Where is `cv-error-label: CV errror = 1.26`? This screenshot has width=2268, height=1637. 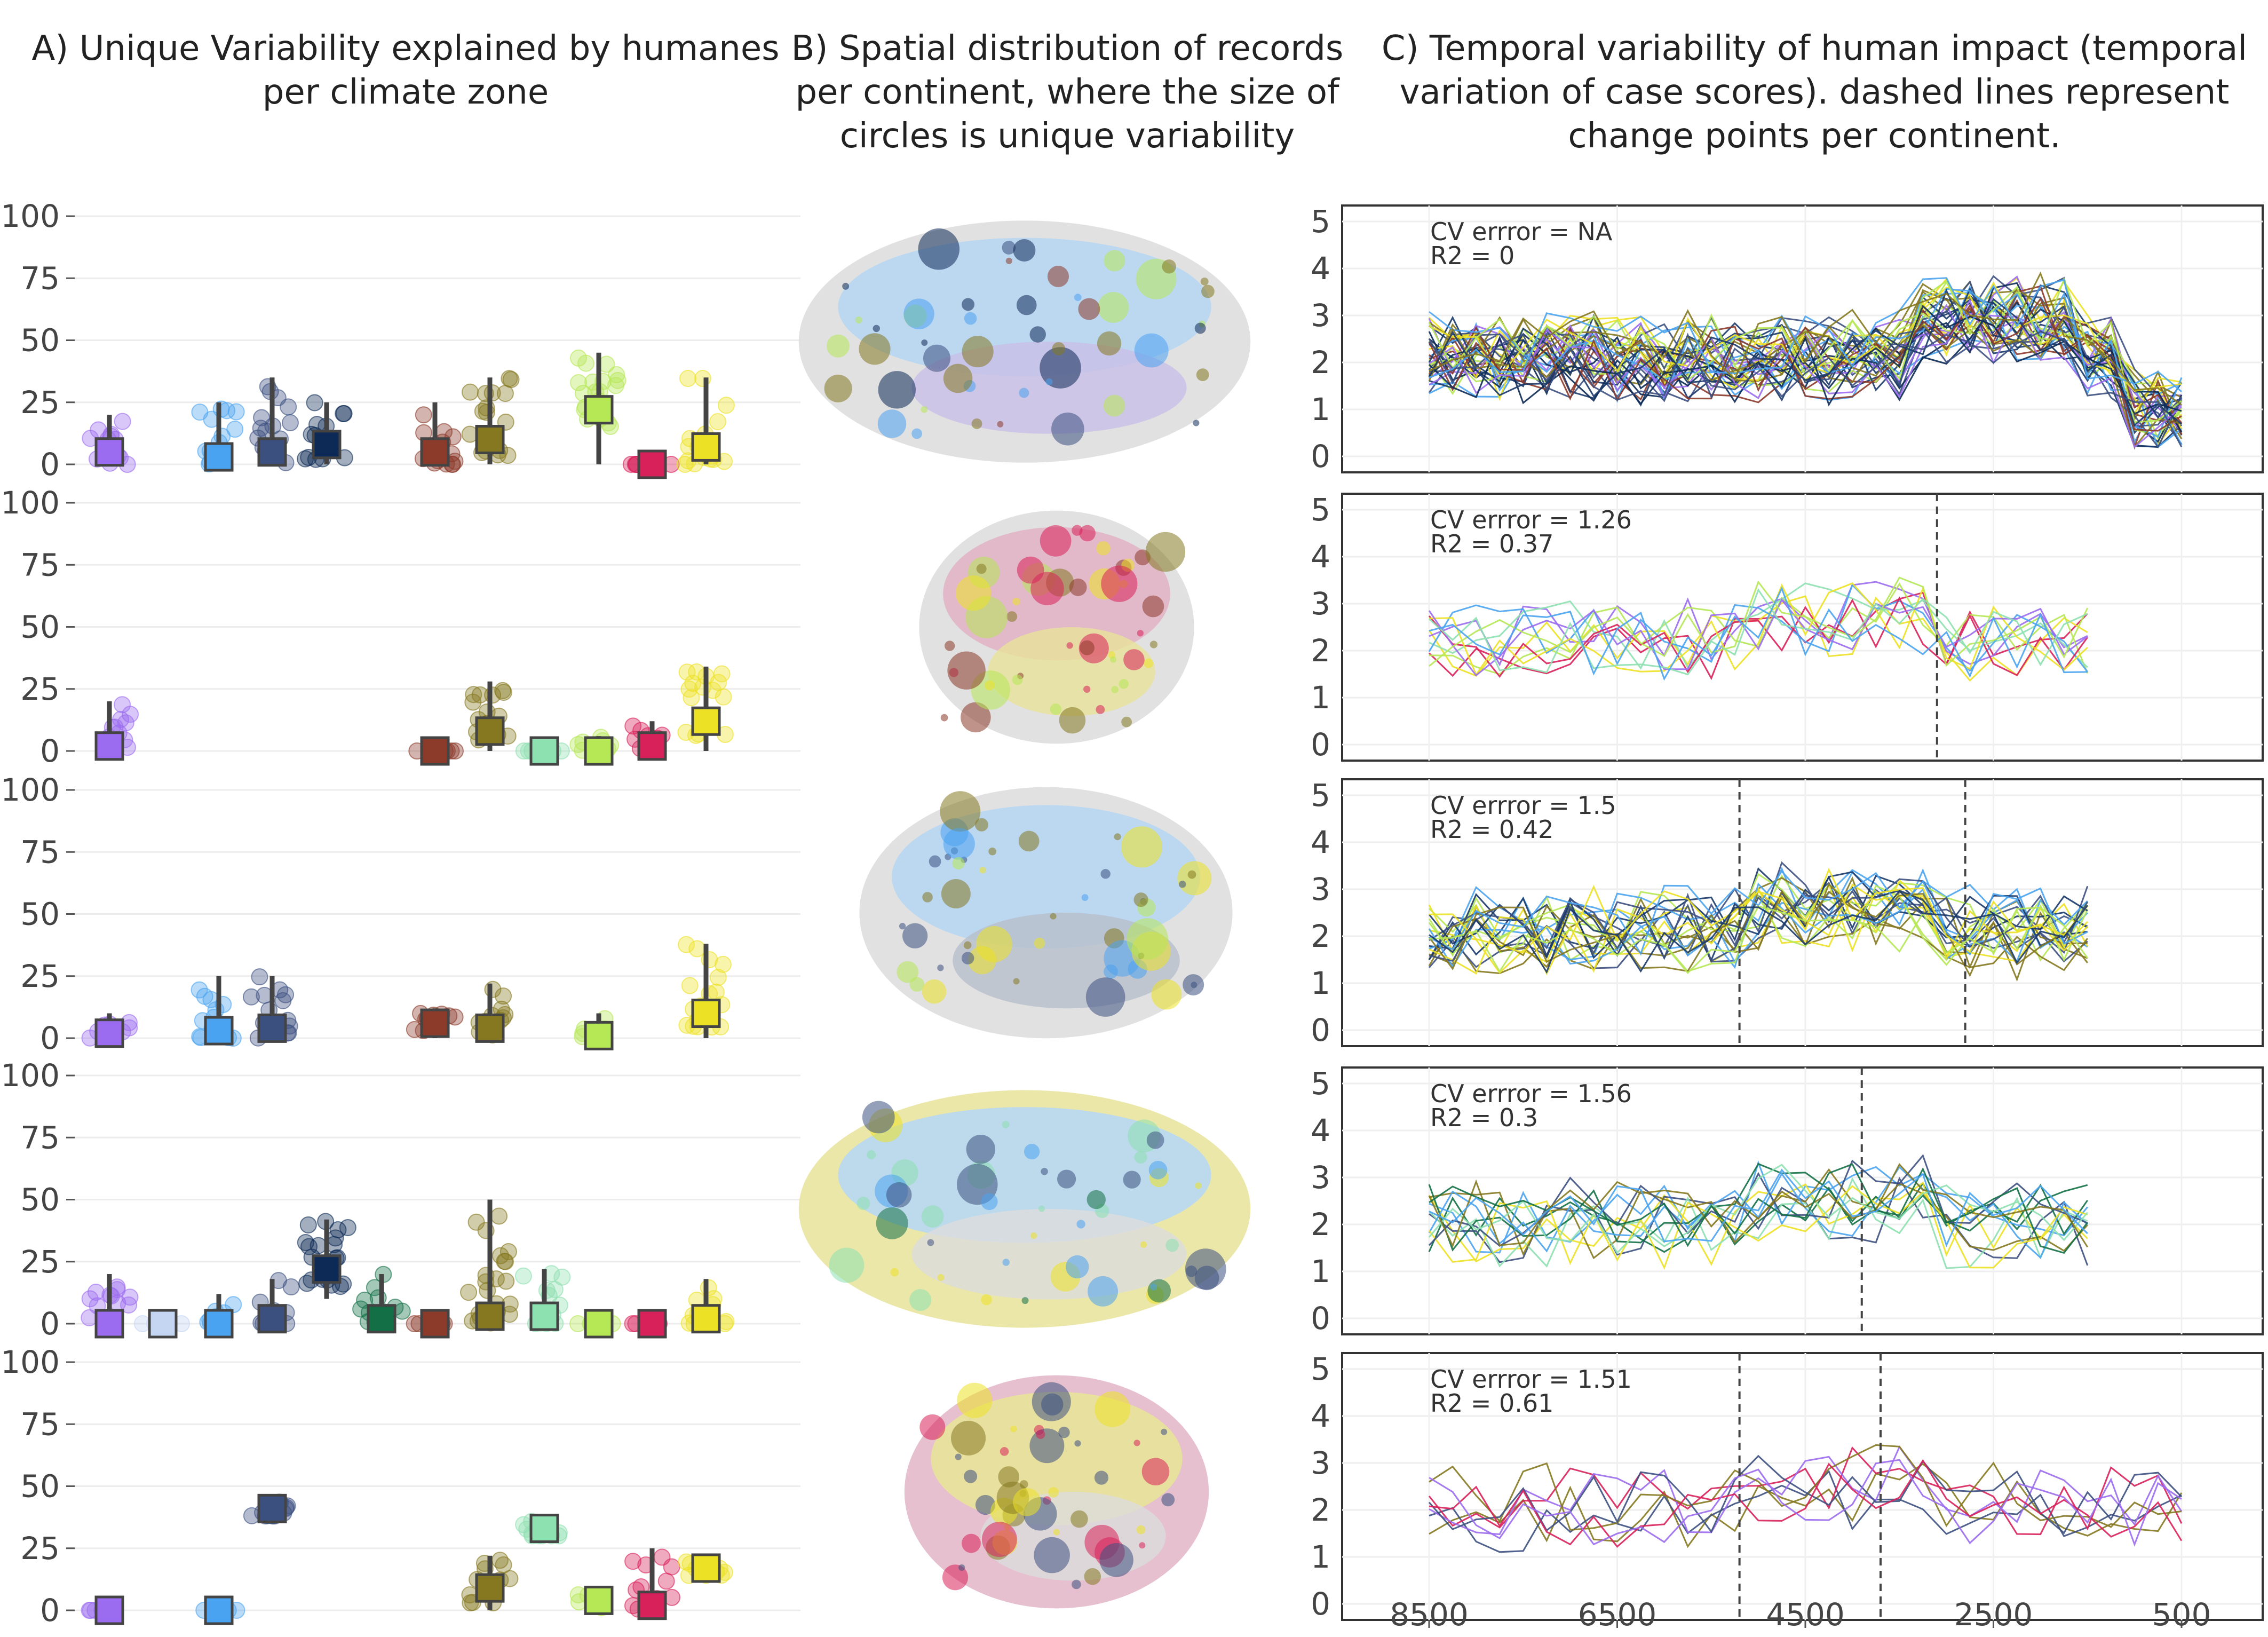 cv-error-label: CV errror = 1.26 is located at coordinates (1531, 519).